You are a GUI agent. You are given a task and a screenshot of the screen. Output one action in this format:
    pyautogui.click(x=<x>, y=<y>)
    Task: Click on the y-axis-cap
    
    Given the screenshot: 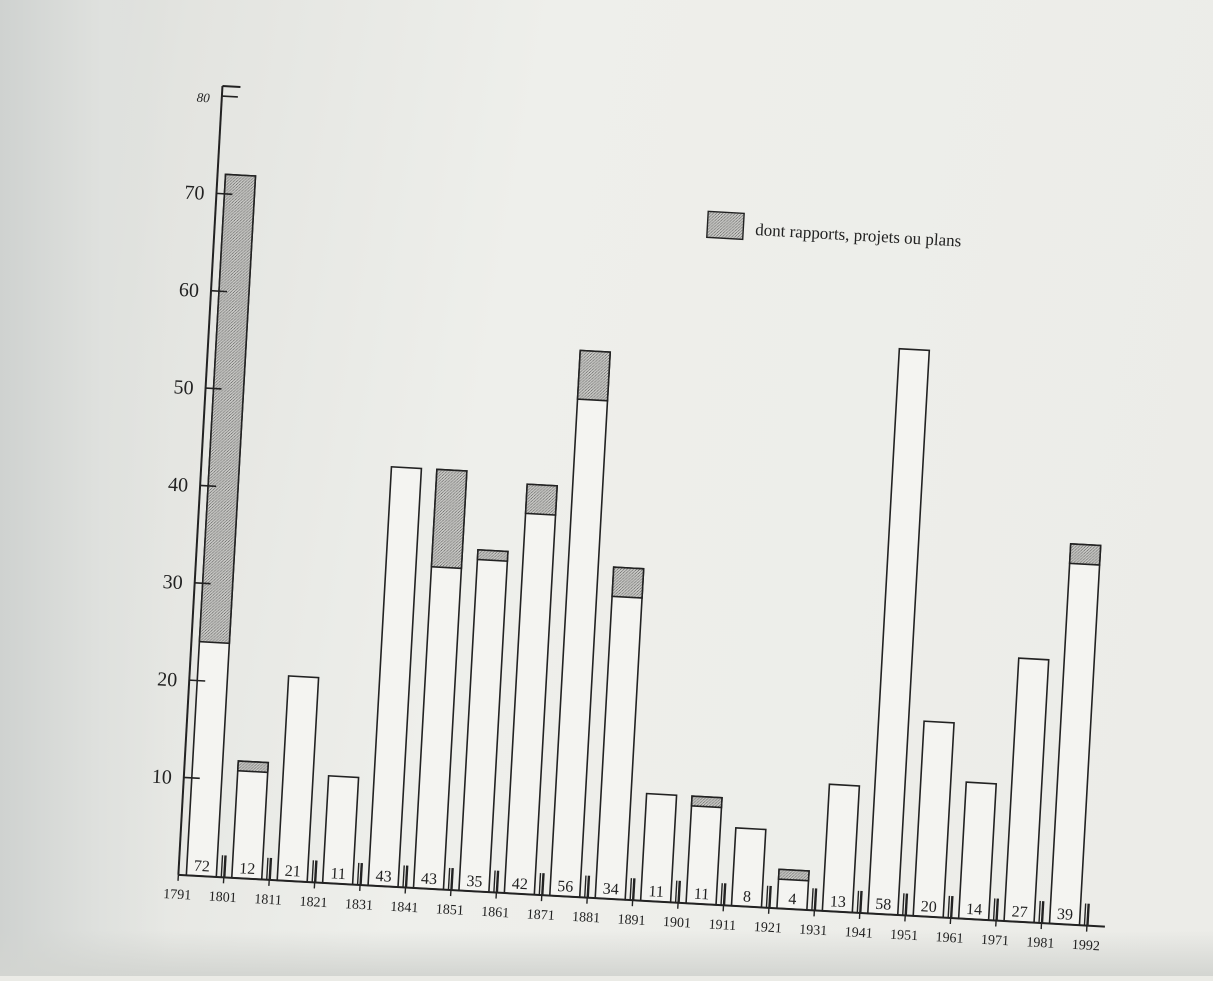 What is the action you would take?
    pyautogui.click(x=231, y=86)
    